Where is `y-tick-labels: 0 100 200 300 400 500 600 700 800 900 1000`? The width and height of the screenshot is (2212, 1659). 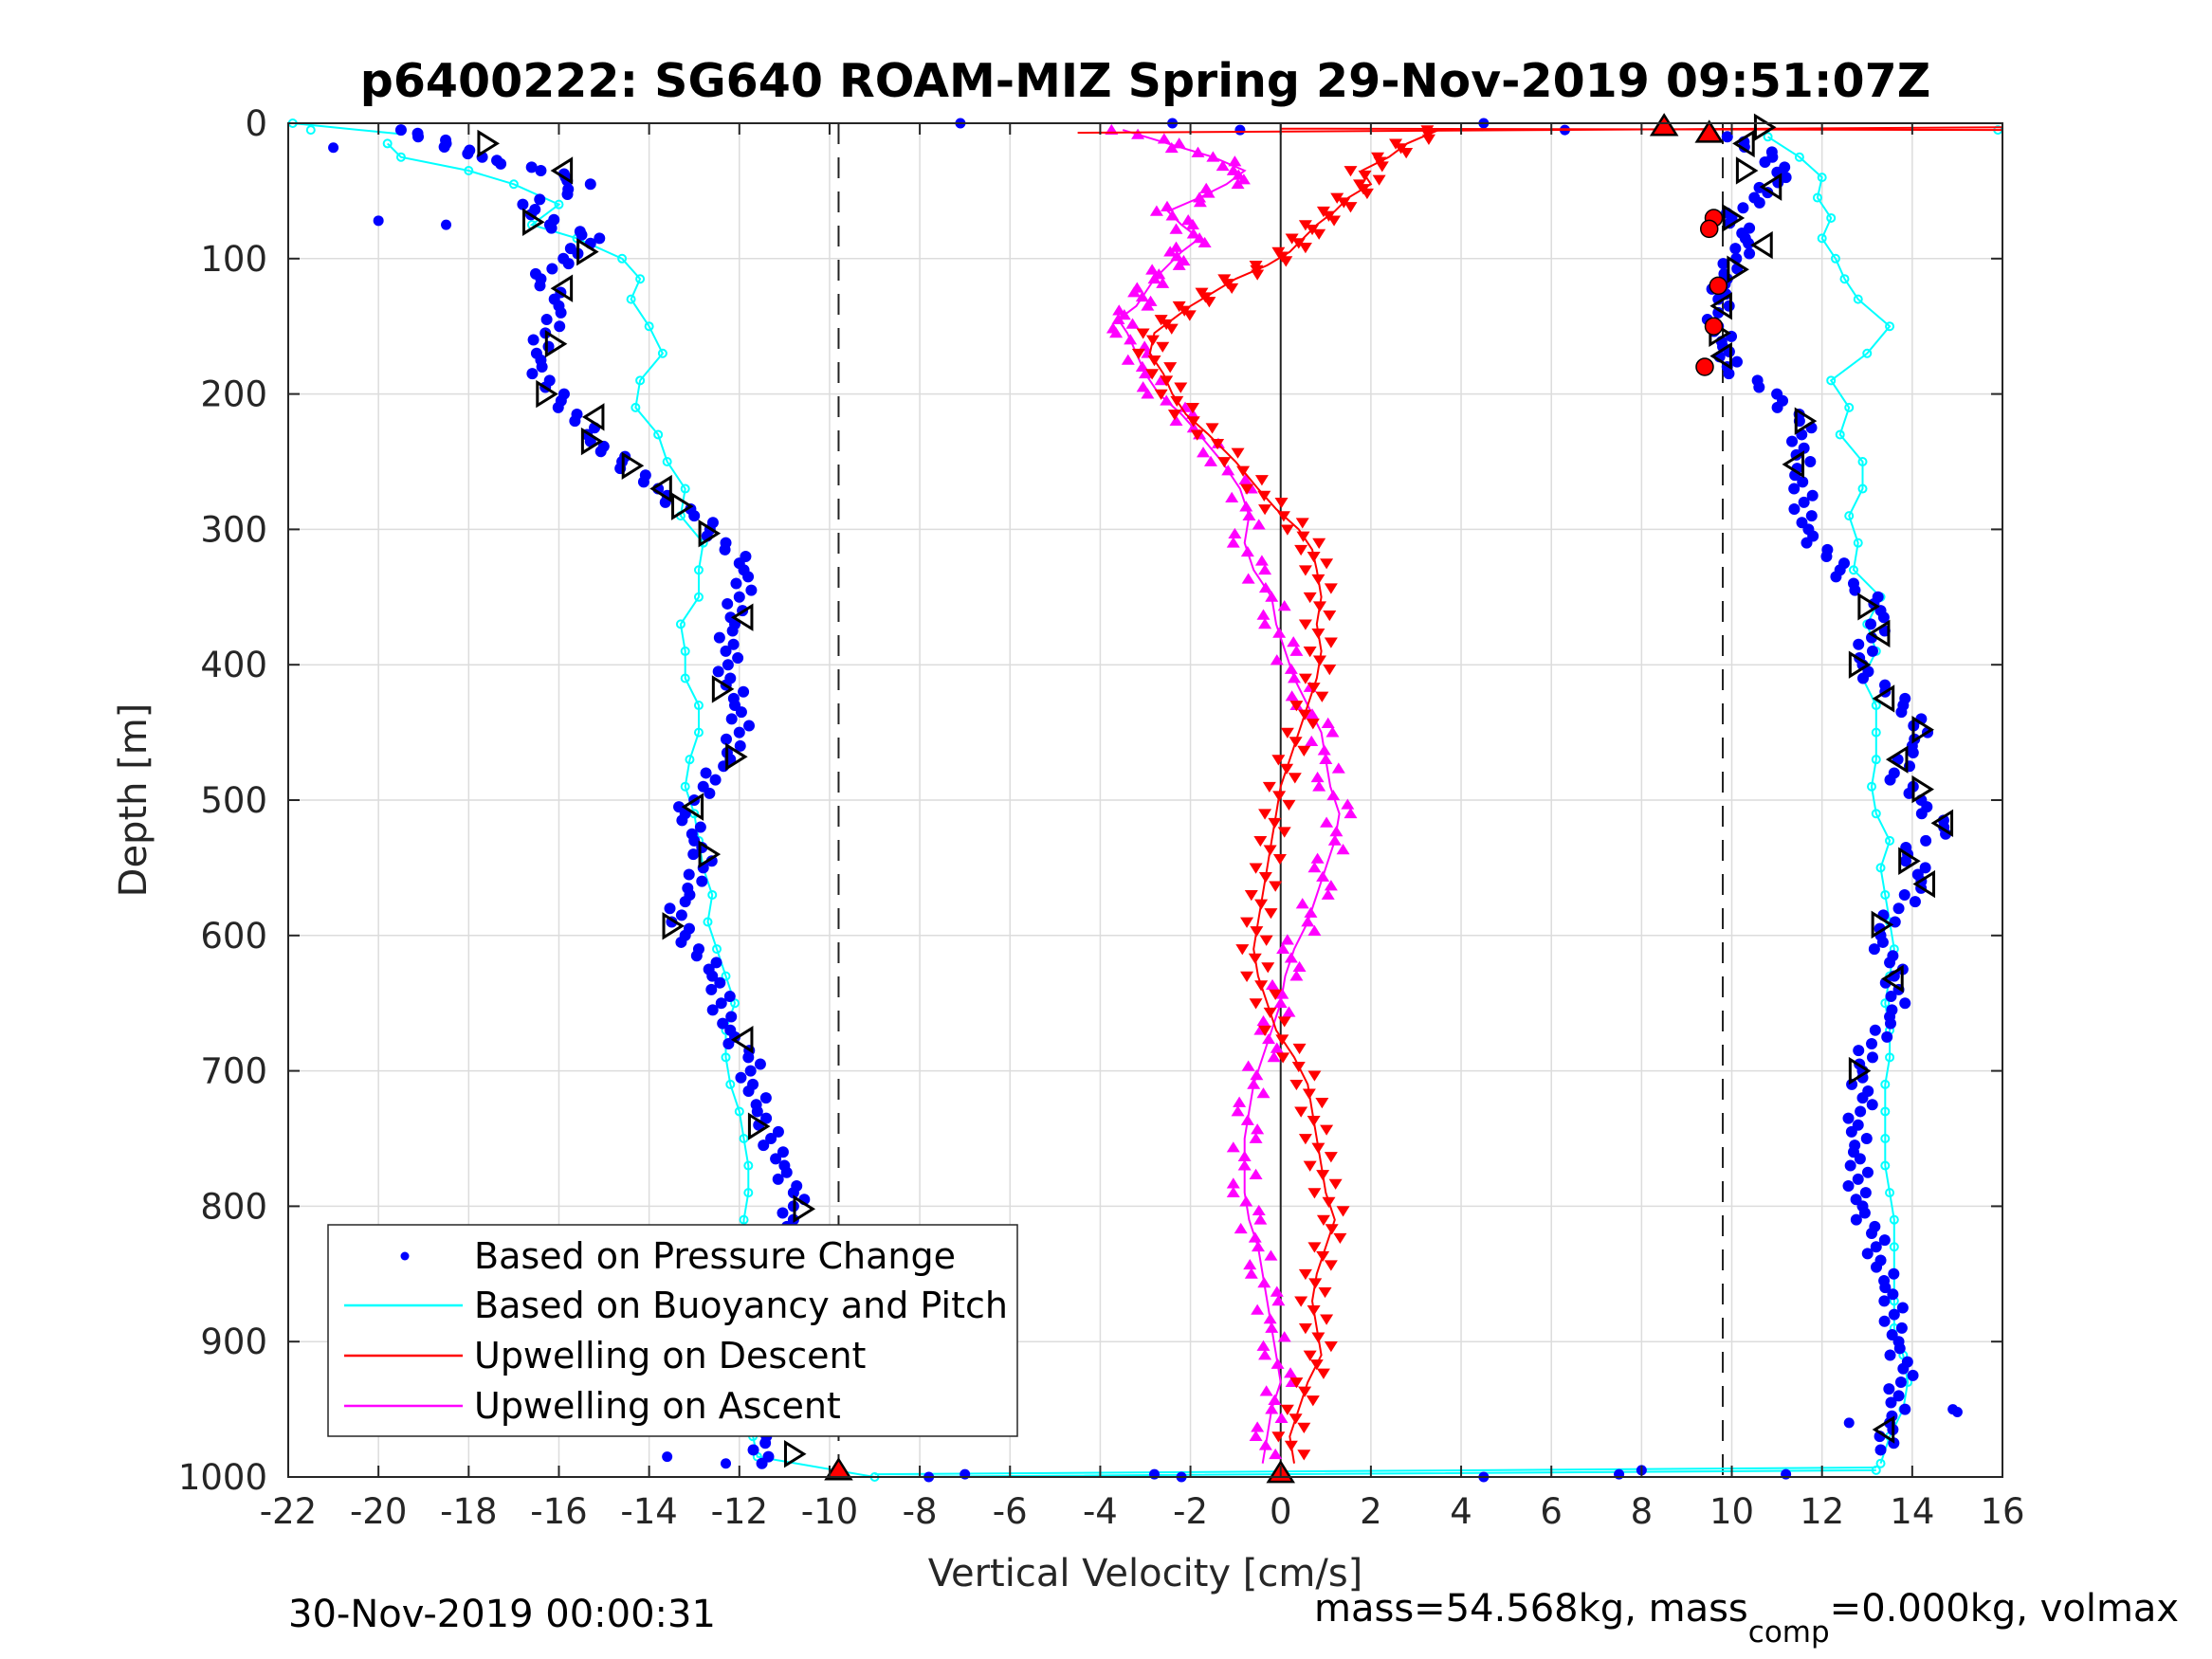
y-tick-labels: 0 100 200 300 400 500 600 700 800 900 1000 is located at coordinates (222, 800).